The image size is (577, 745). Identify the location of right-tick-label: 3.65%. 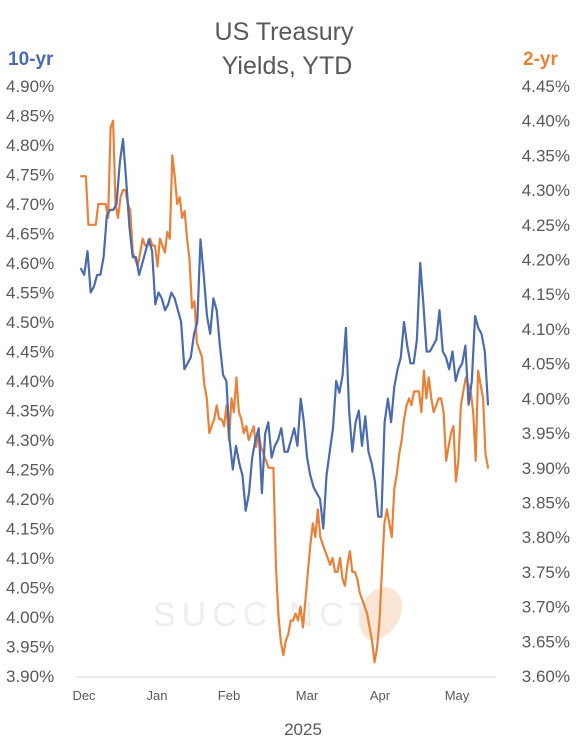
(546, 641).